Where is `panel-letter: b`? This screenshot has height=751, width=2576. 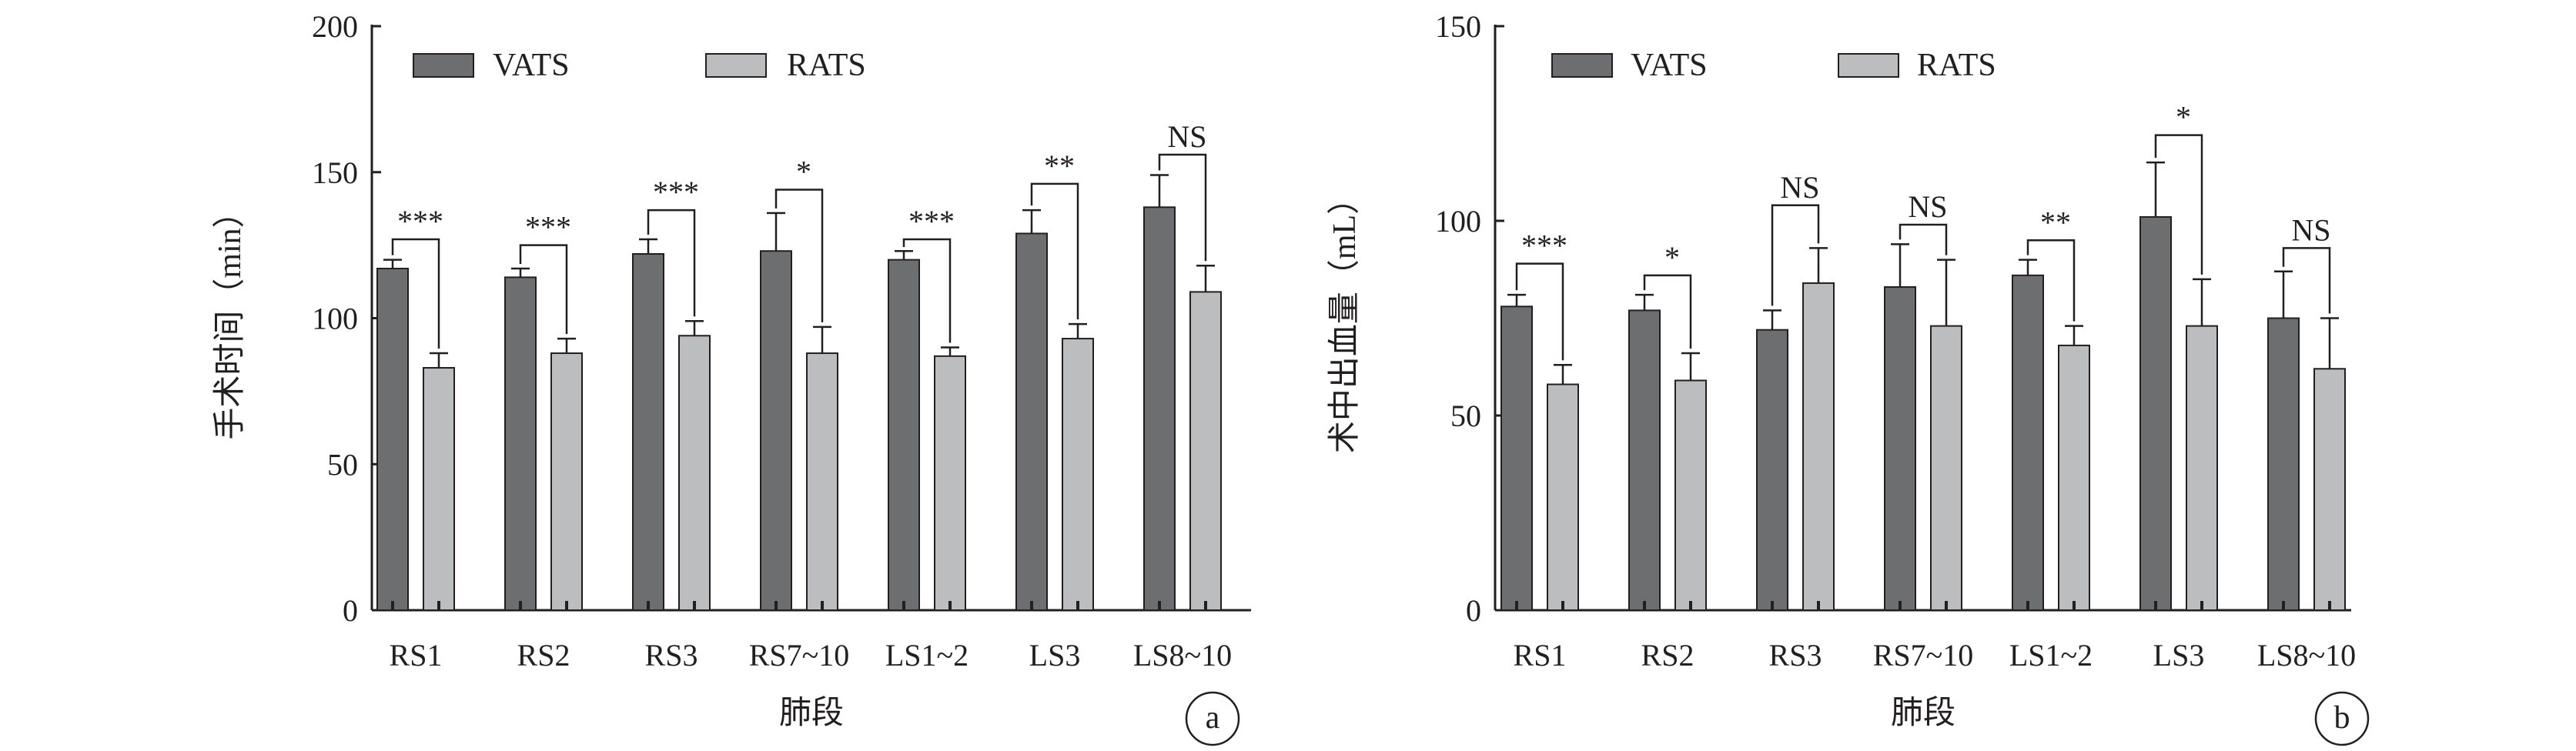 panel-letter: b is located at coordinates (2342, 718).